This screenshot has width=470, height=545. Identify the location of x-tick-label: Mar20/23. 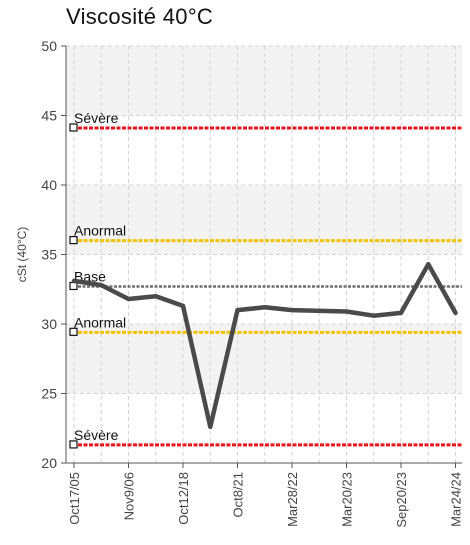
(347, 499).